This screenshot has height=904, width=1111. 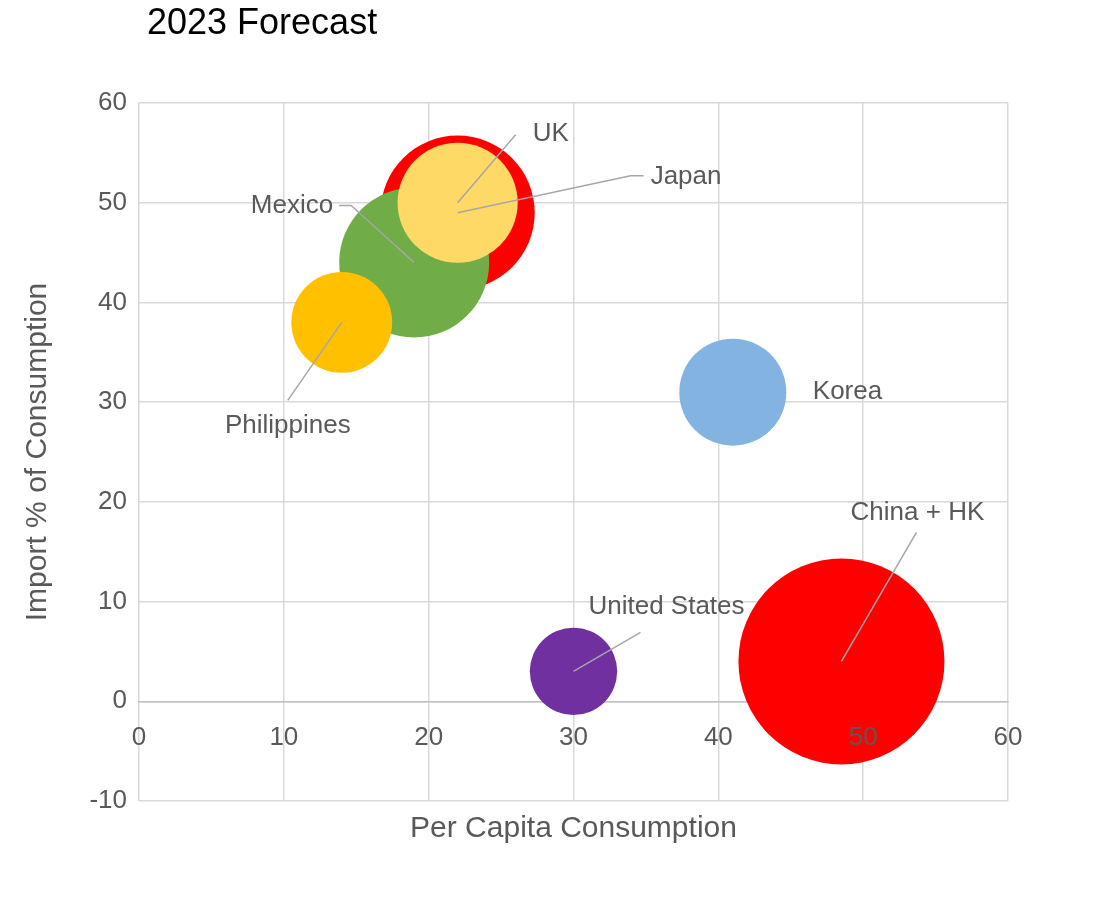 I want to click on series-label: Philippines, so click(x=287, y=423).